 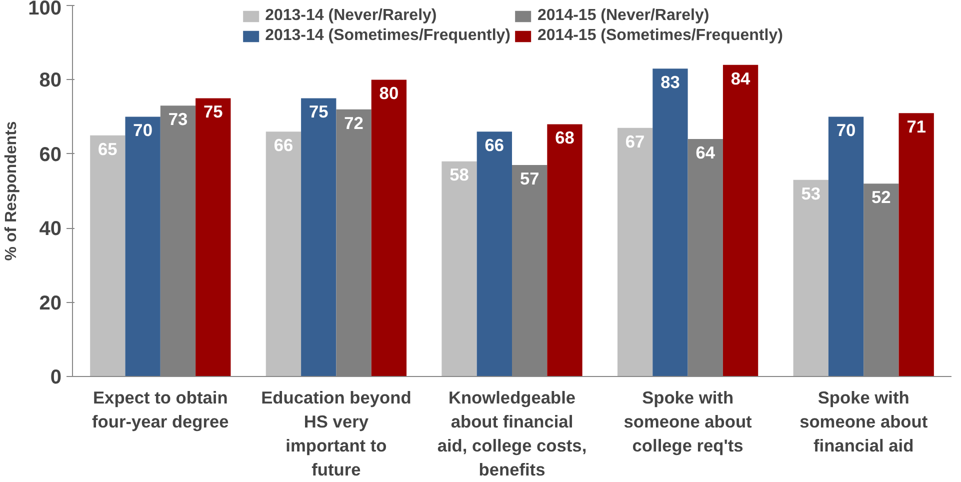 What do you see at coordinates (688, 422) in the screenshot?
I see `x-tick-label: Spoke with someone about college req'ts` at bounding box center [688, 422].